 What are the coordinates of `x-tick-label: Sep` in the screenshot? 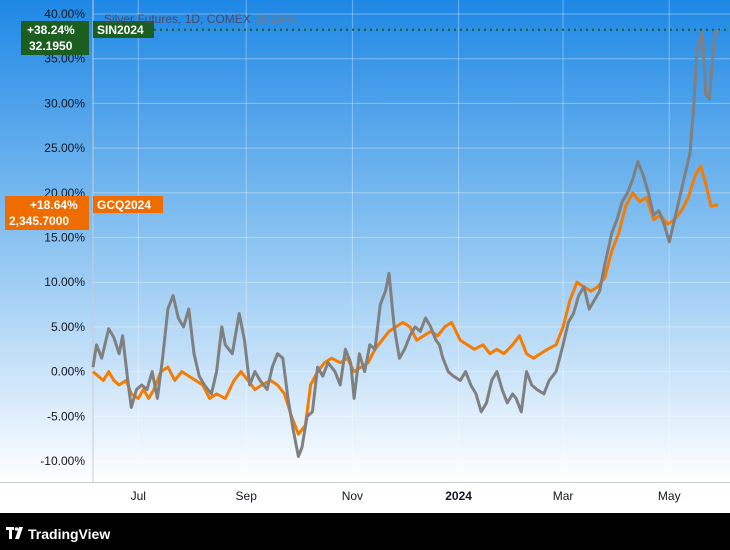 It's located at (247, 496).